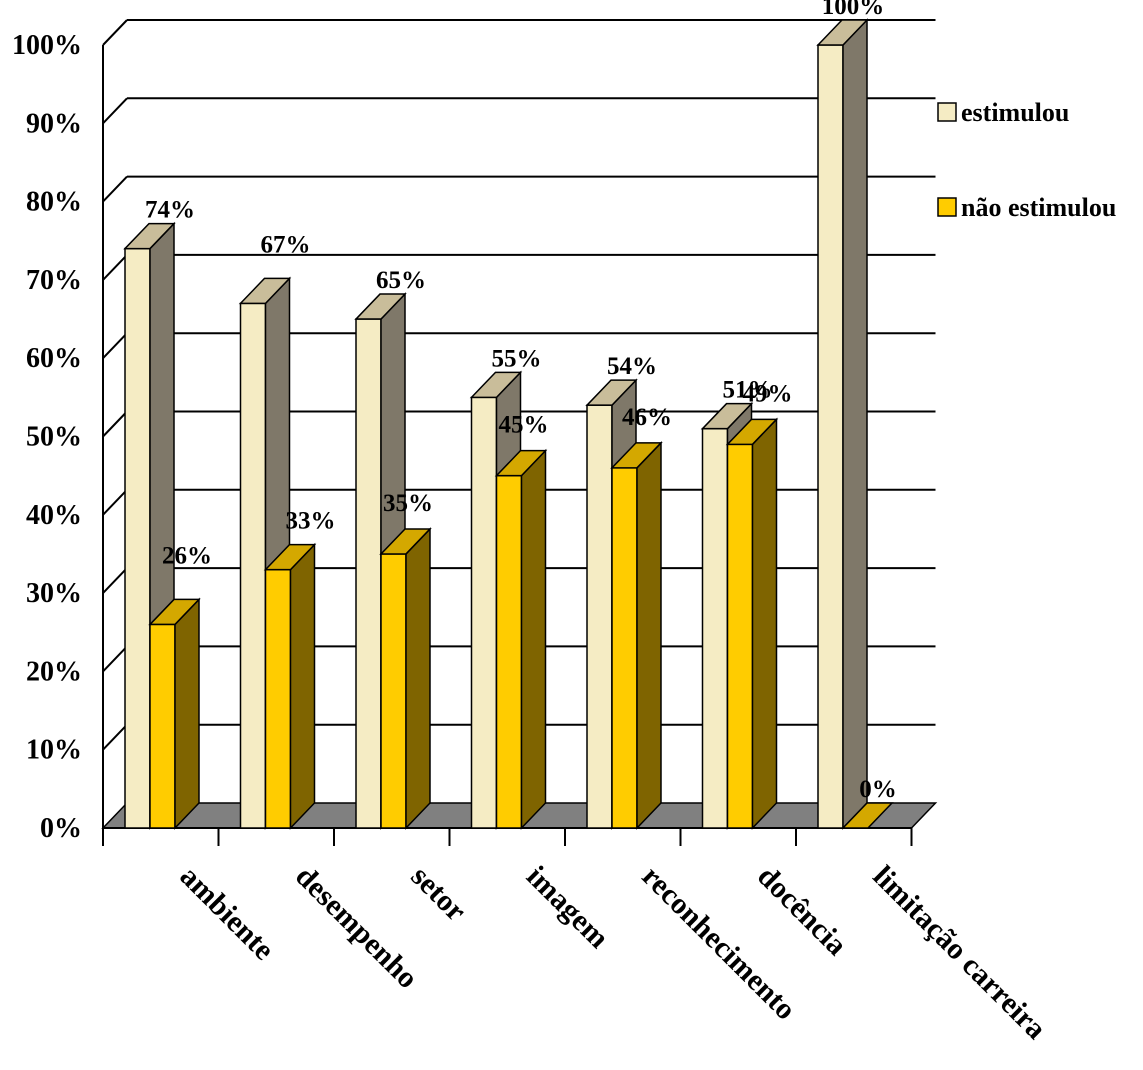 Image resolution: width=1143 pixels, height=1070 pixels. I want to click on data-label: 55%, so click(517, 358).